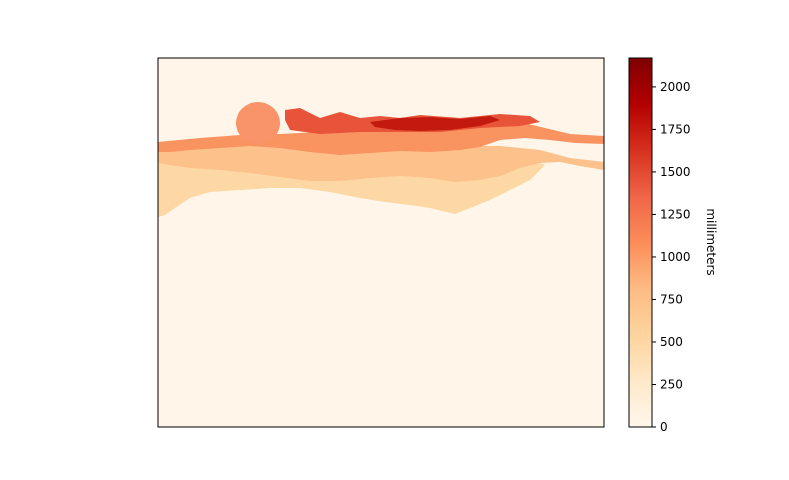 The image size is (789, 480). I want to click on colorbar-tick-label: 500, so click(671, 342).